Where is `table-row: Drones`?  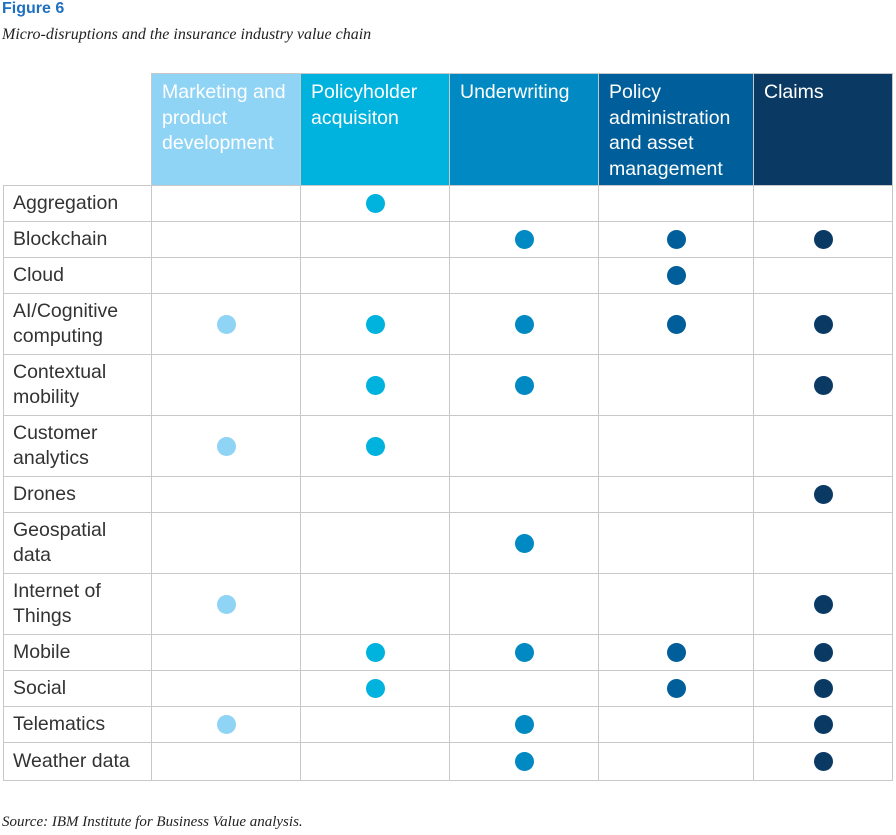 table-row: Drones is located at coordinates (448, 494).